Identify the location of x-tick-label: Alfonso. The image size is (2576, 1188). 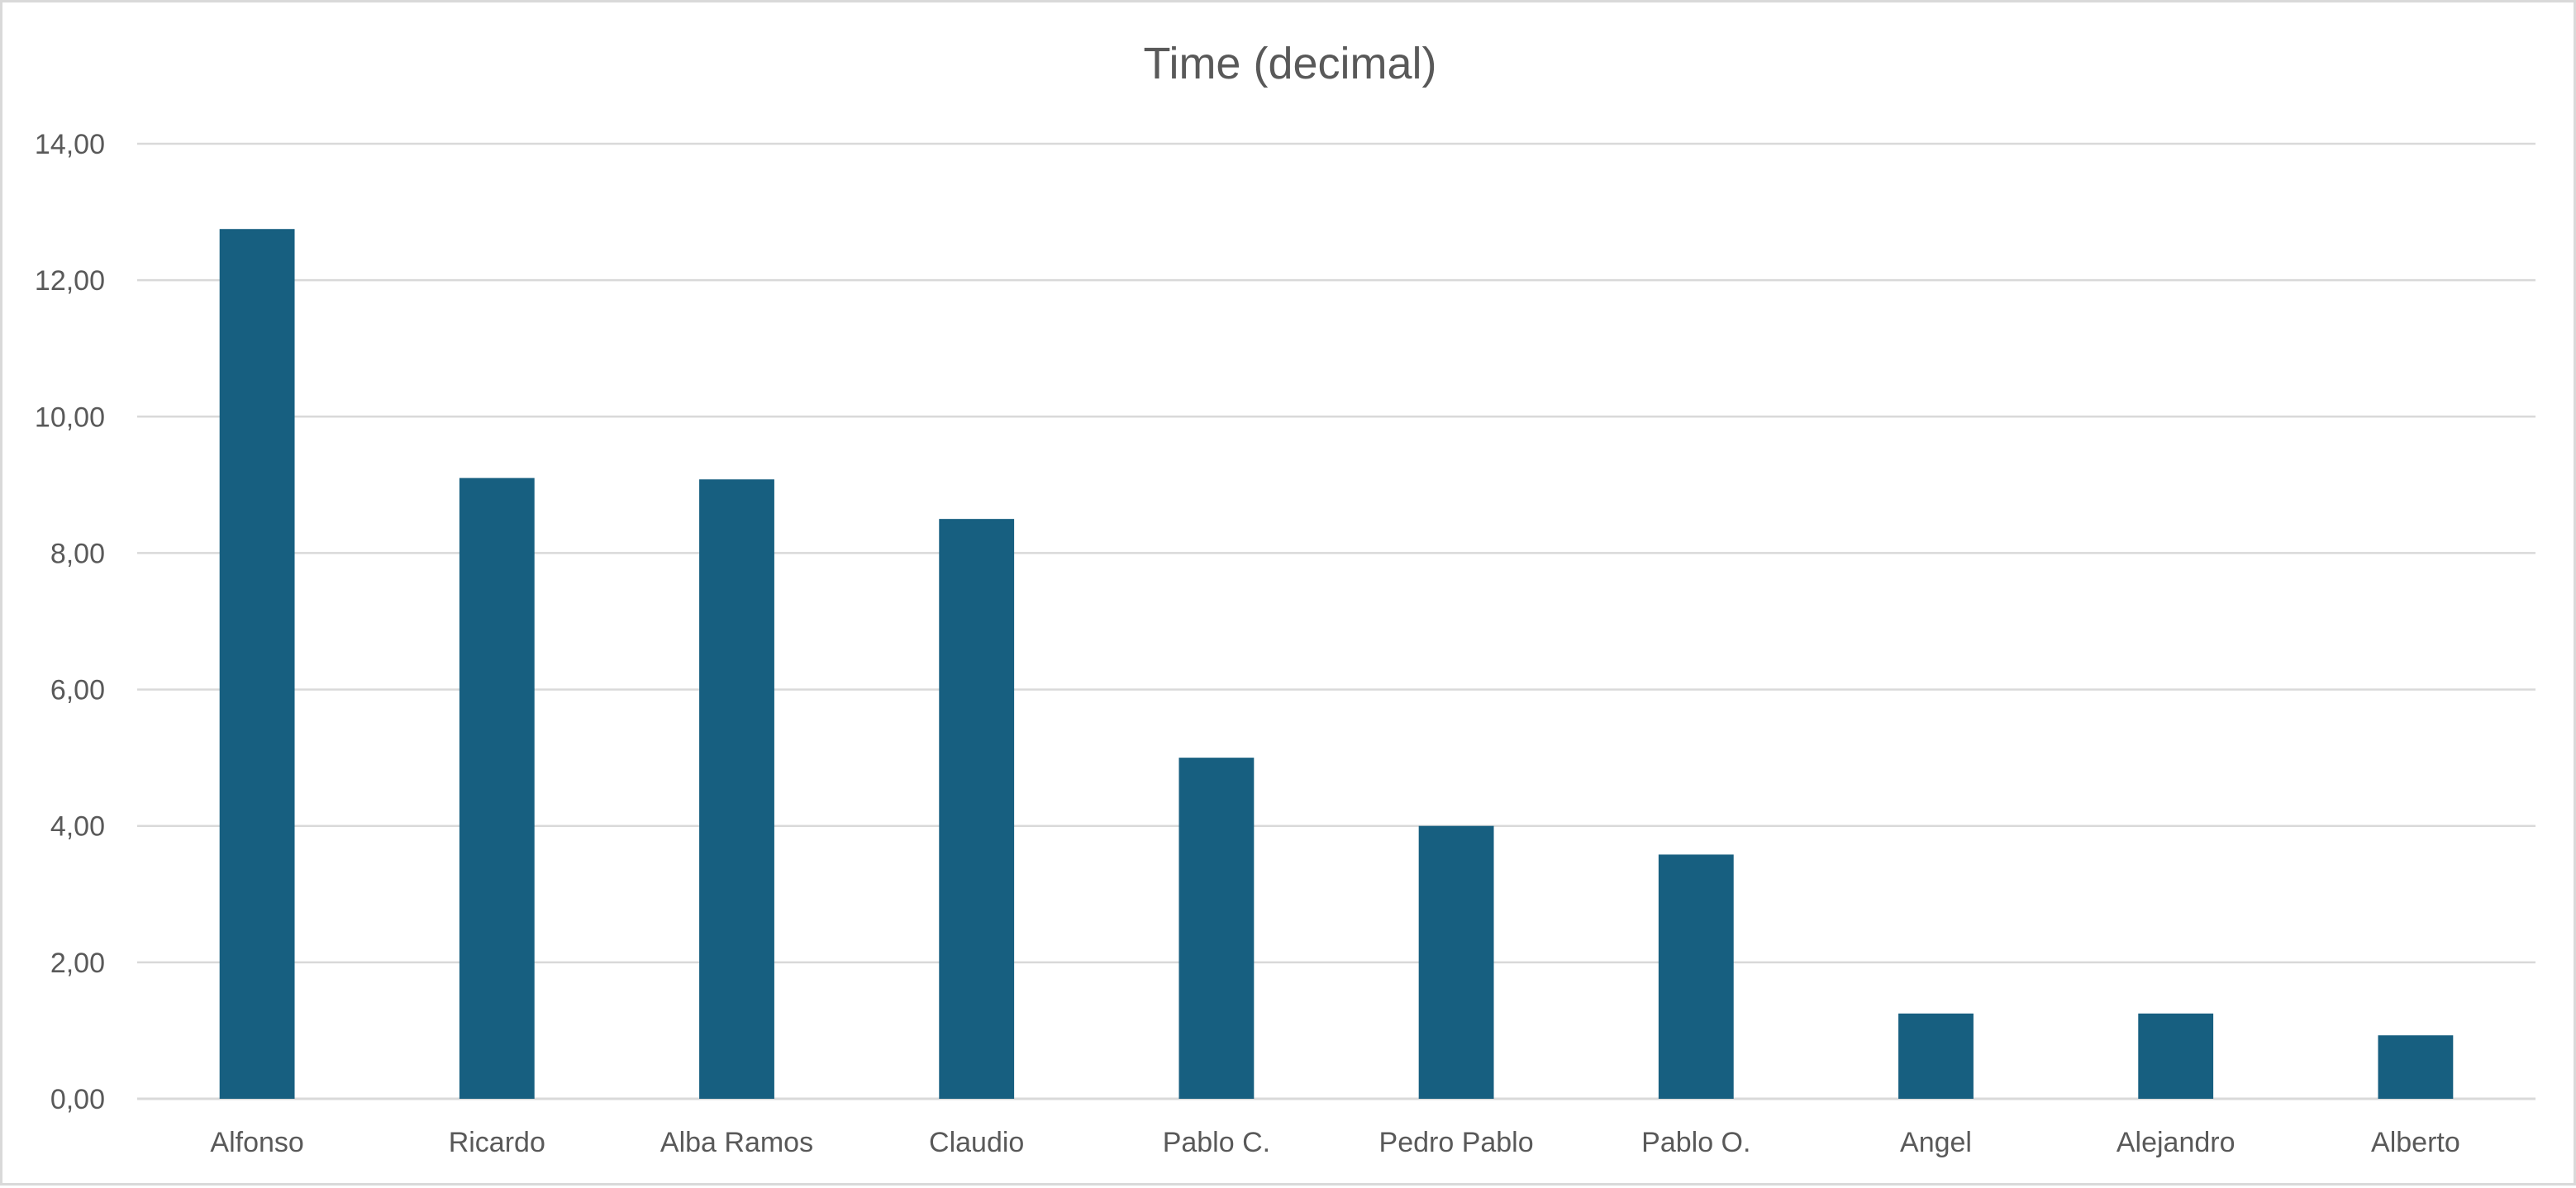
(257, 1142).